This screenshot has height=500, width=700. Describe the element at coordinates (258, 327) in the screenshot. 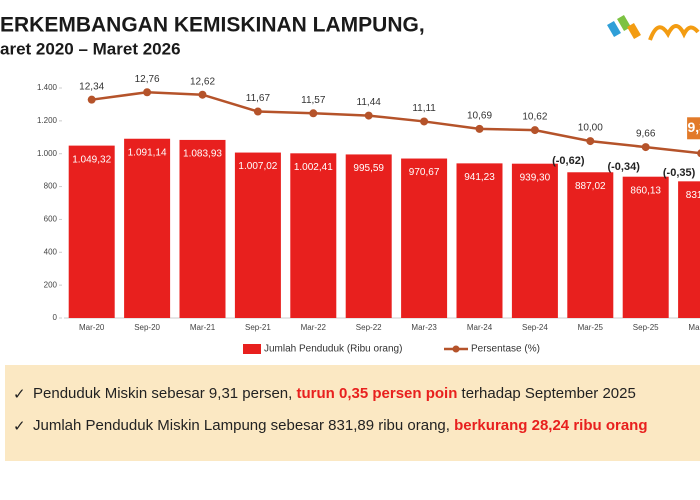

I see `x-tick-label: Sep-21` at that location.